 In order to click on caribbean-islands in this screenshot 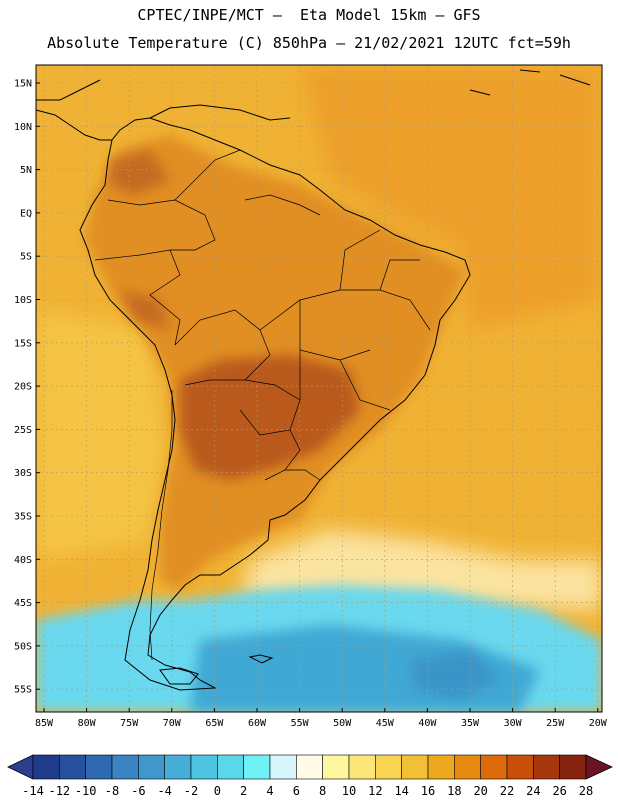, I will do `click(530, 82)`.